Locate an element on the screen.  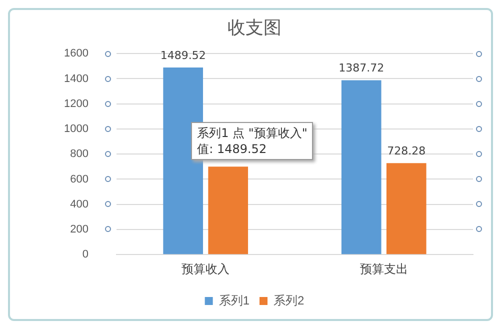
legend-label: 系列1 is located at coordinates (234, 300).